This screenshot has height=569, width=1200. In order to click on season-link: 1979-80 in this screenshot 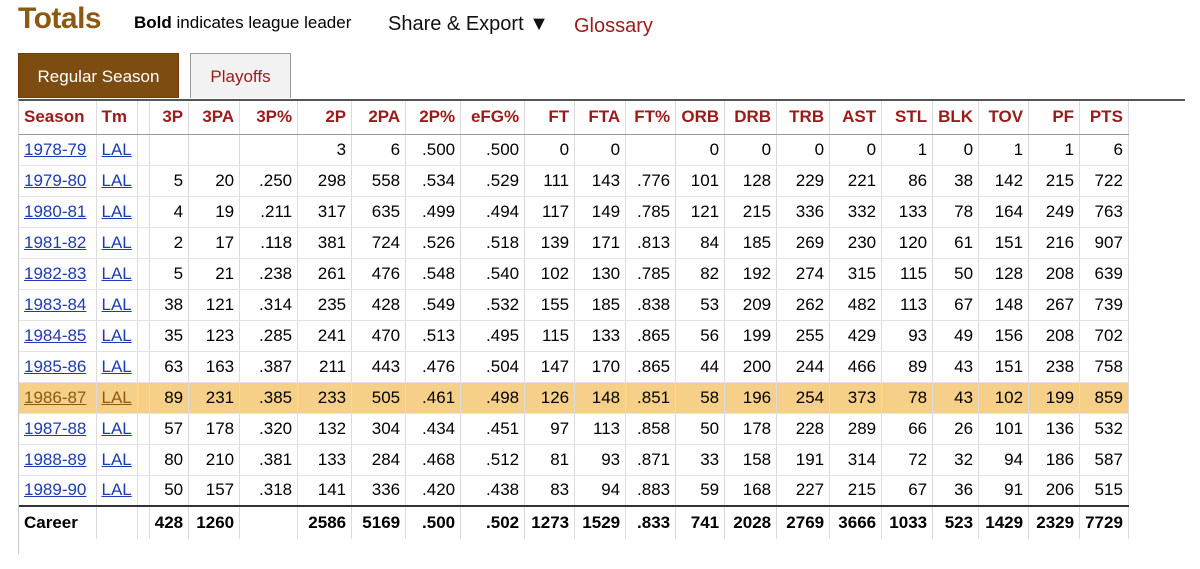, I will do `click(55, 180)`.